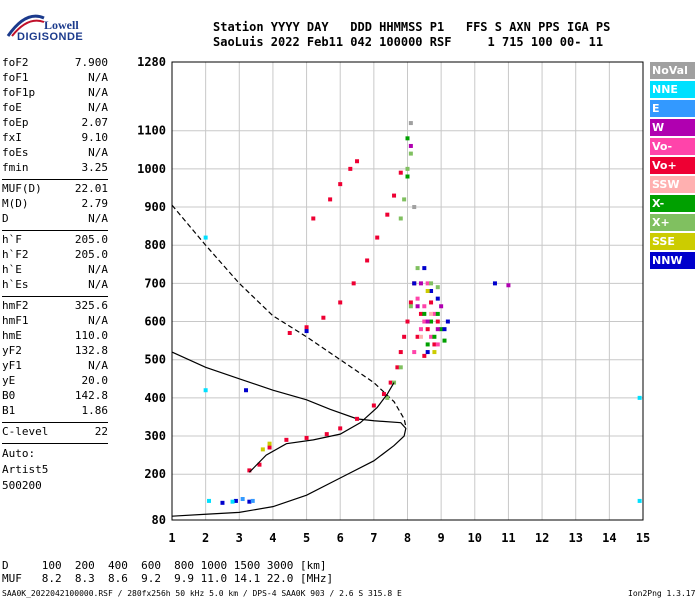 The image size is (700, 600). Describe the element at coordinates (95, 137) in the screenshot. I see `param-value: 9.10` at that location.